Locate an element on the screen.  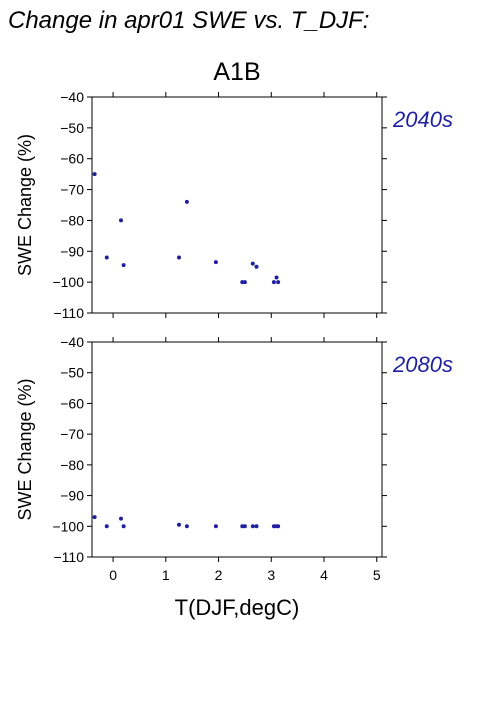
figure-subtitle: A1B is located at coordinates (236, 72).